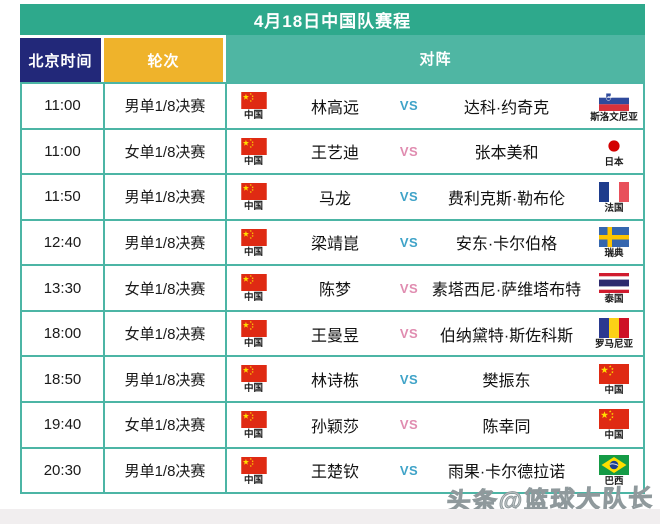 The width and height of the screenshot is (660, 524). I want to click on flag-fr-icon, so click(614, 191).